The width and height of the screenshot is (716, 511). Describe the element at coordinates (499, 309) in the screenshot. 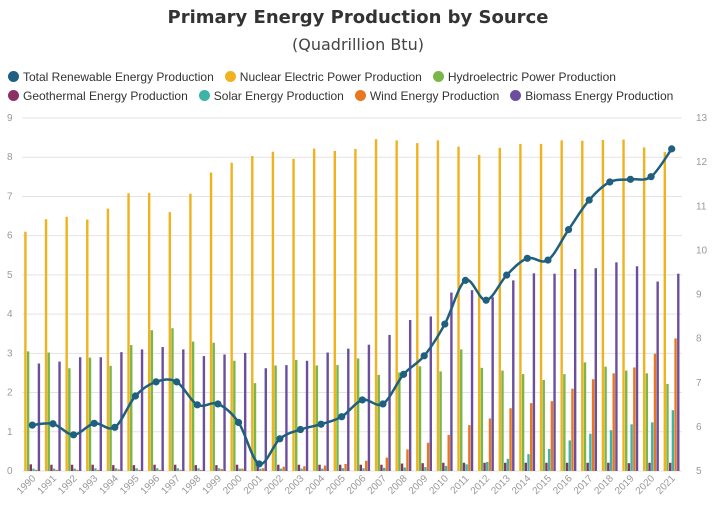

I see `bar-nuclear-electric-power-production2013` at that location.